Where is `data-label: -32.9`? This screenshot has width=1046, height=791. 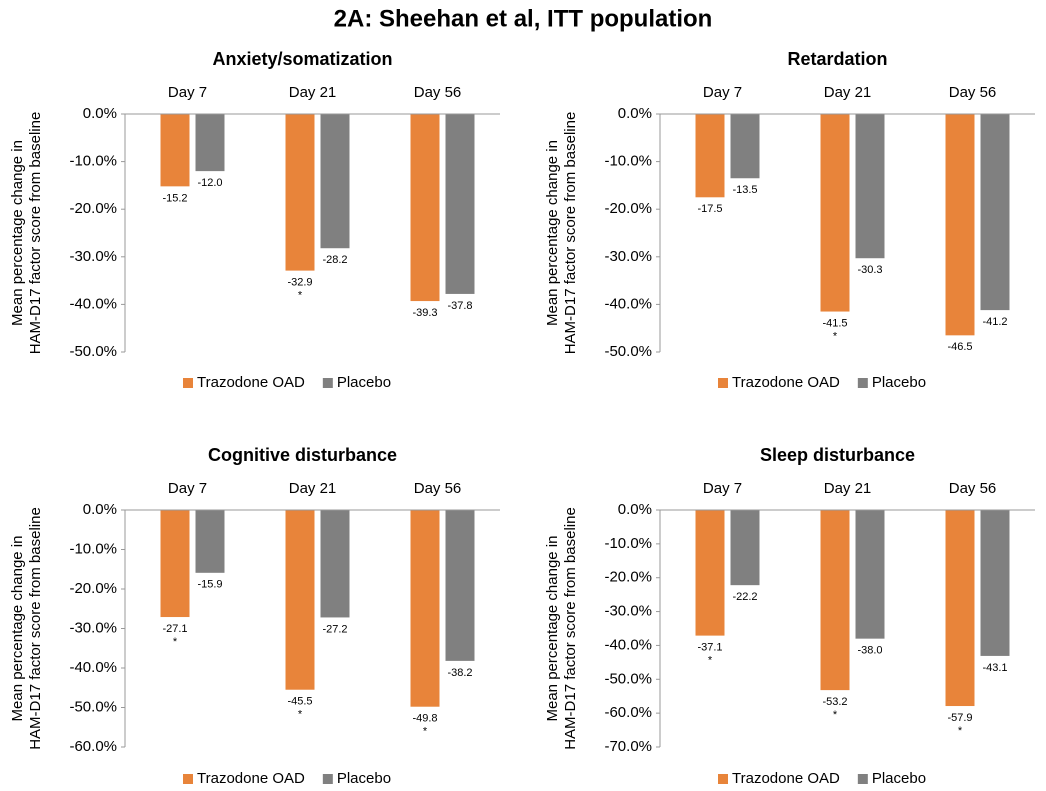 data-label: -32.9 is located at coordinates (299, 283).